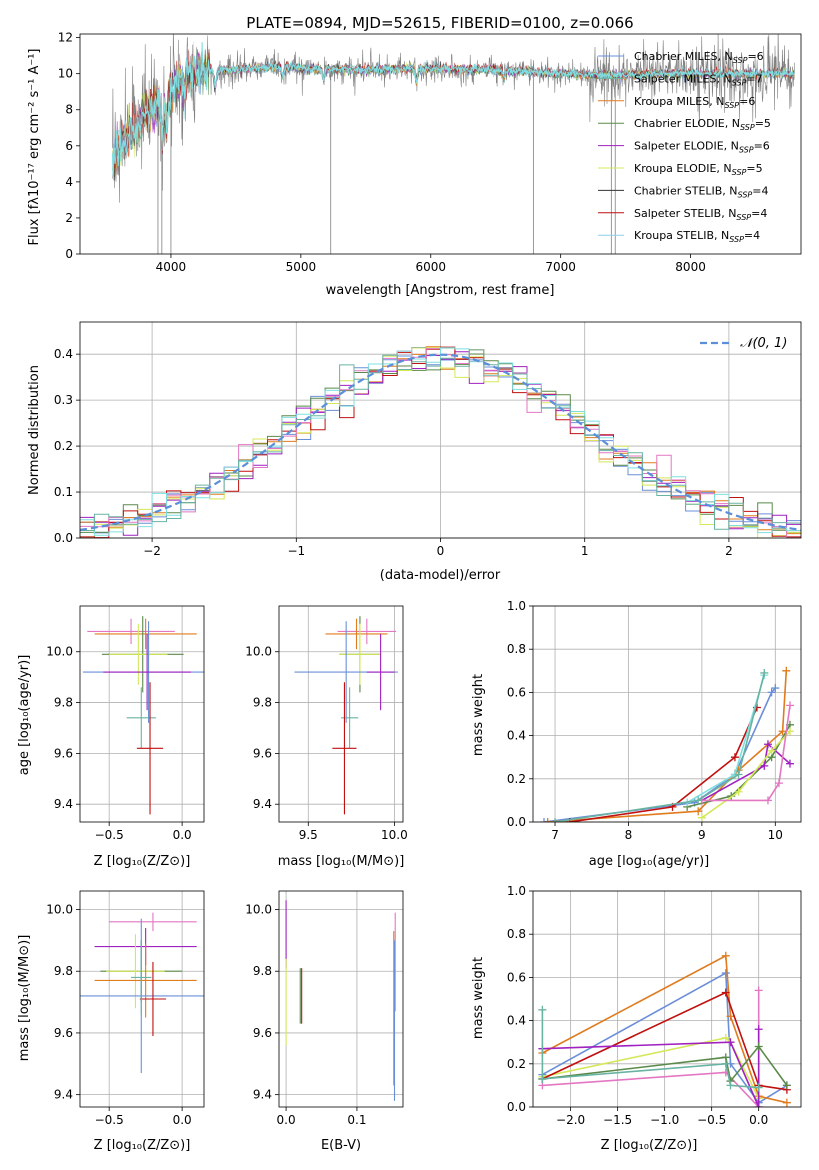 This screenshot has width=819, height=1170. I want to click on legend-label: Chabrier MILES, NSSP=6, so click(699, 57).